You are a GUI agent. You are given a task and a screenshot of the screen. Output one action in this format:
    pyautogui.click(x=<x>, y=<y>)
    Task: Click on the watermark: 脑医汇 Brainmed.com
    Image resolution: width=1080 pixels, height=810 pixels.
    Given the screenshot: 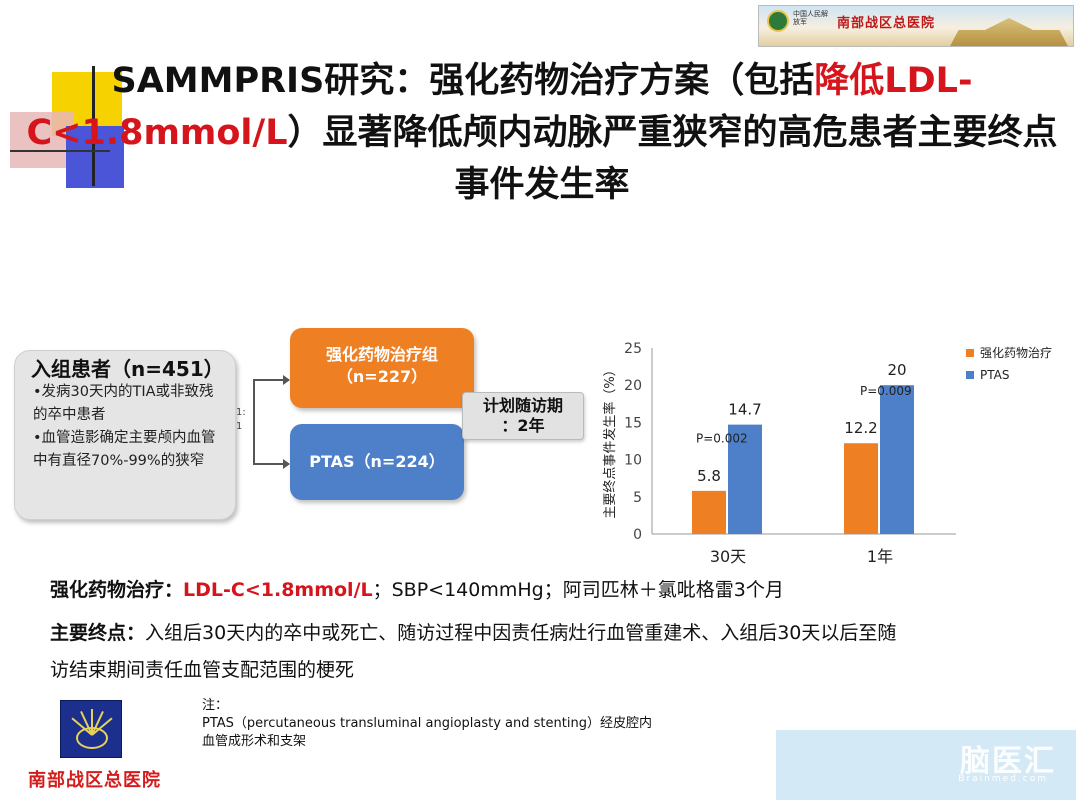 What is the action you would take?
    pyautogui.click(x=926, y=765)
    